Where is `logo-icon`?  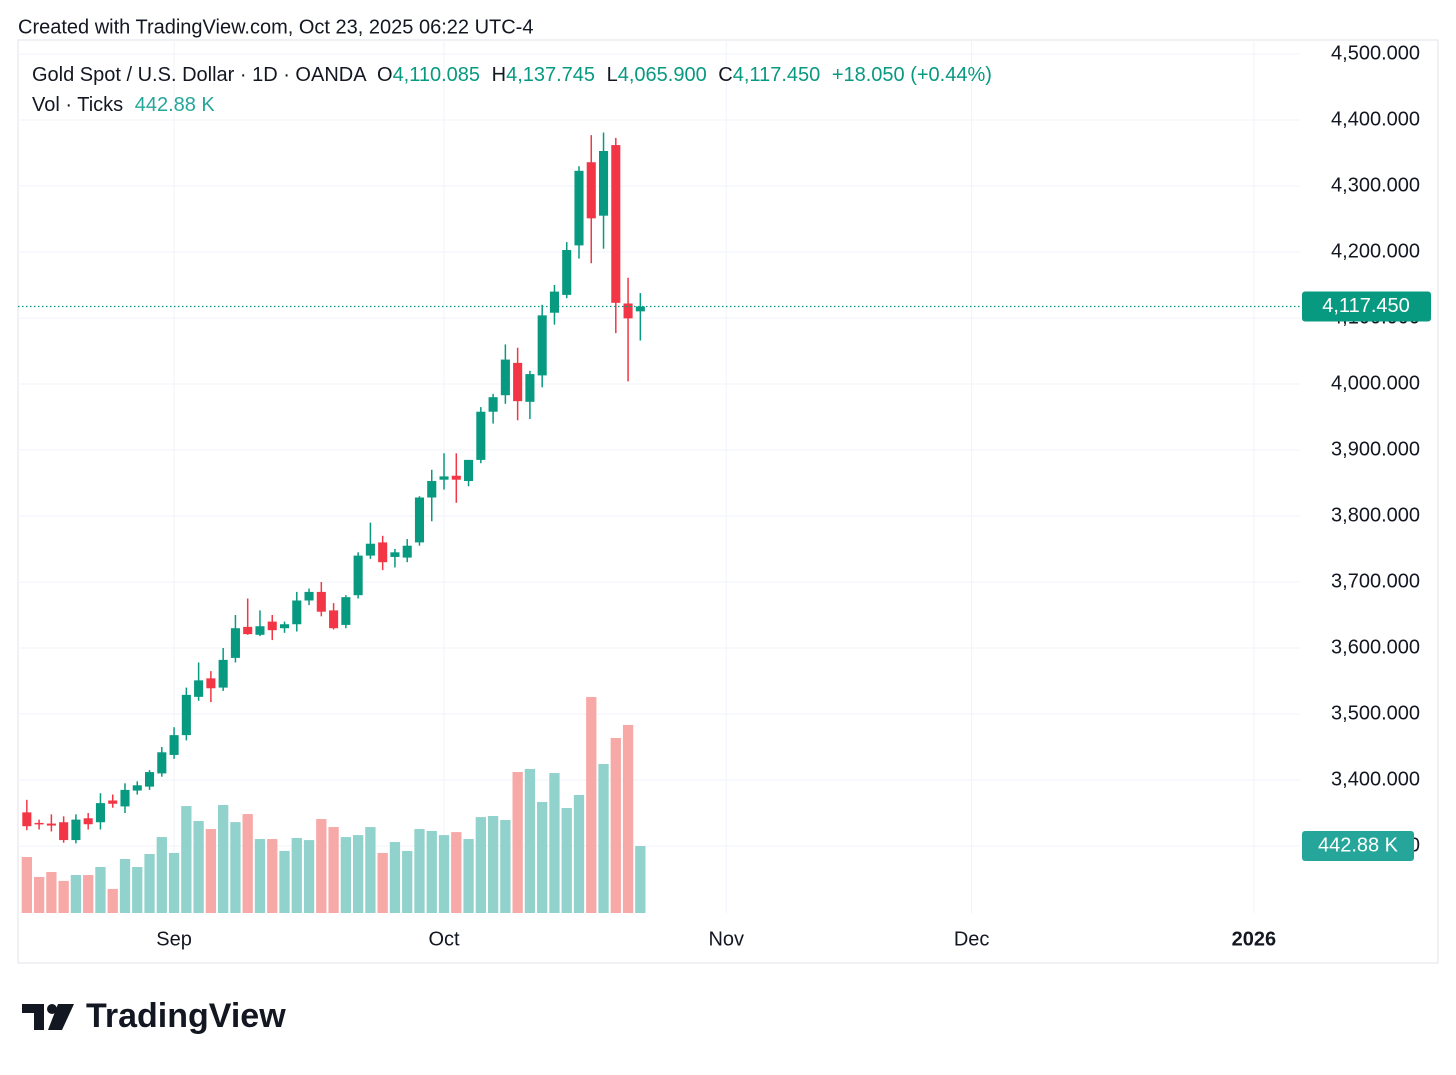
logo-icon is located at coordinates (48, 1017).